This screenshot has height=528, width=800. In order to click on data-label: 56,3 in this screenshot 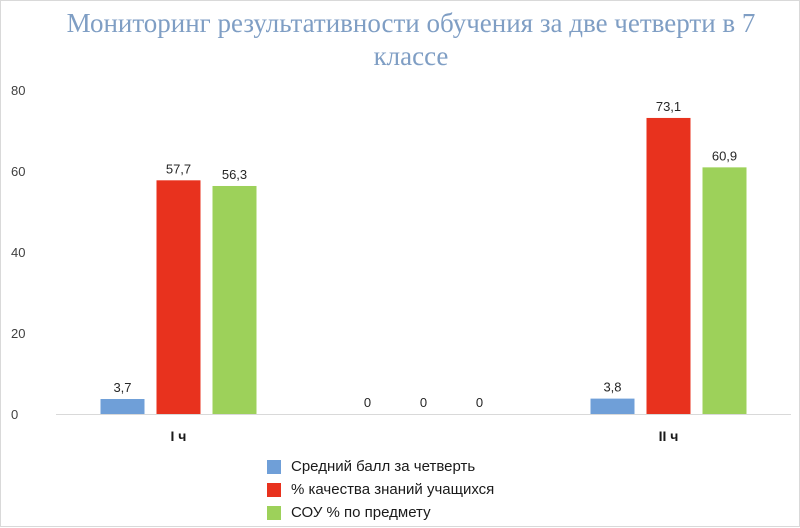, I will do `click(234, 174)`.